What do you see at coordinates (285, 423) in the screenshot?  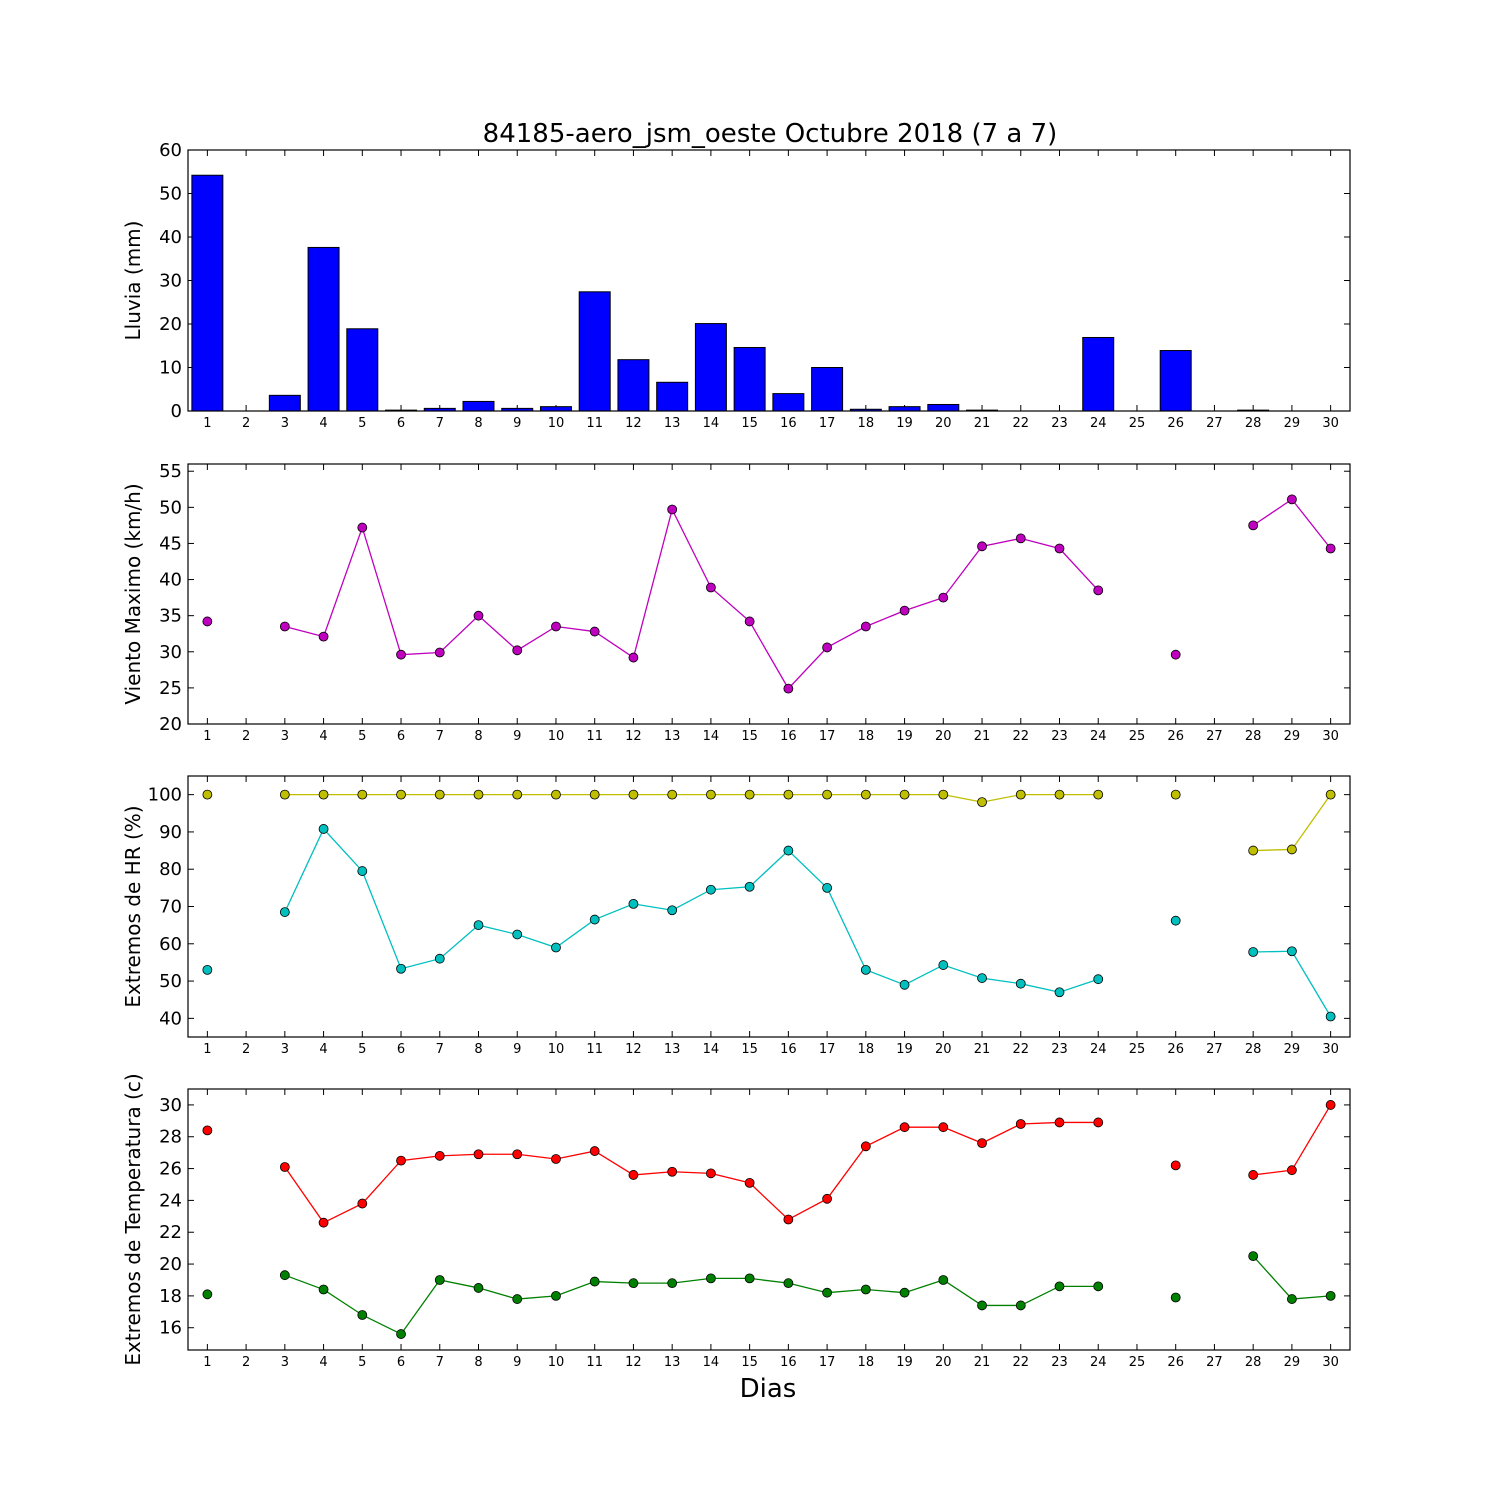 I see `x-tick-label: 3` at bounding box center [285, 423].